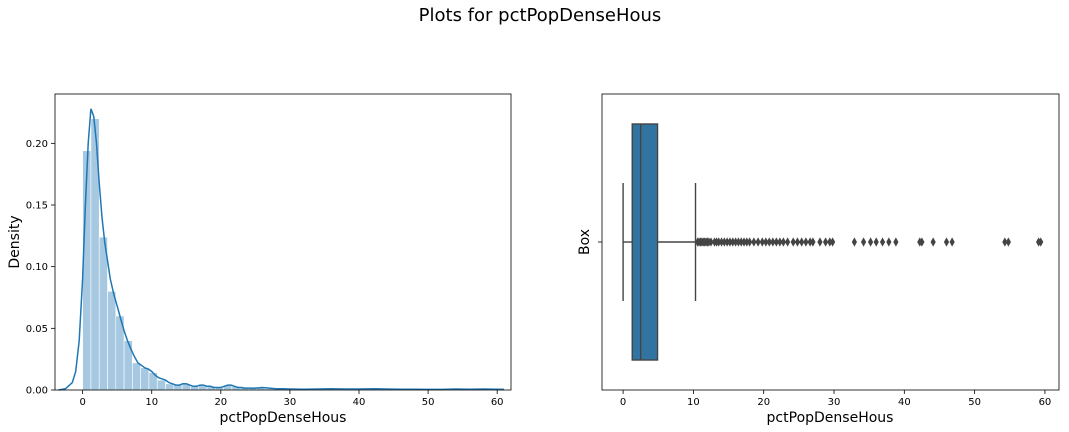 This screenshot has height=432, width=1069. I want to click on boxplot-outliers, so click(869, 242).